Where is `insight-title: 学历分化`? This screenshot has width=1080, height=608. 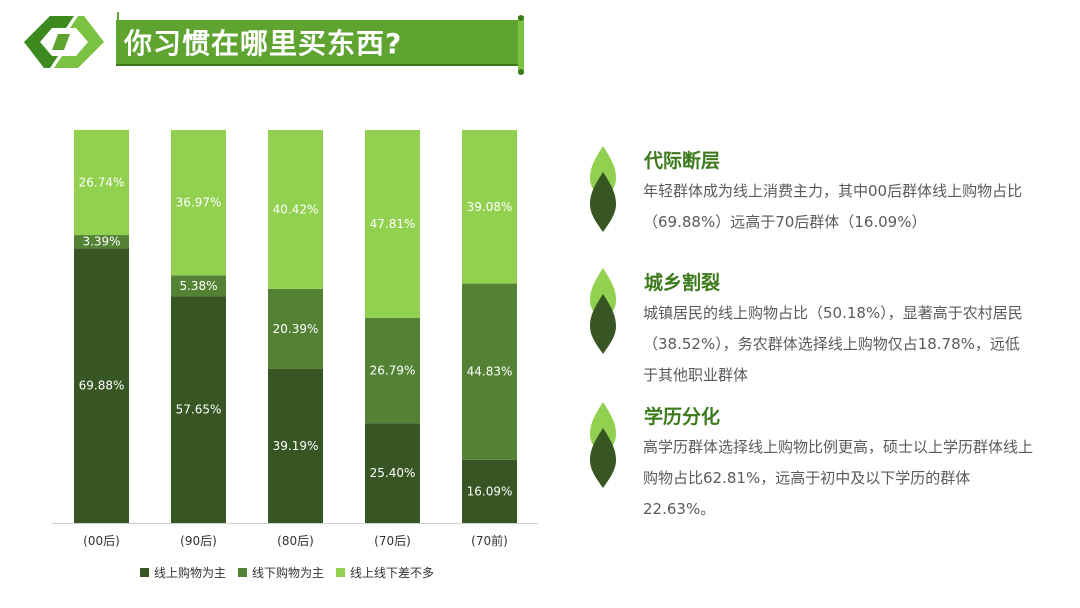 insight-title: 学历分化 is located at coordinates (682, 417).